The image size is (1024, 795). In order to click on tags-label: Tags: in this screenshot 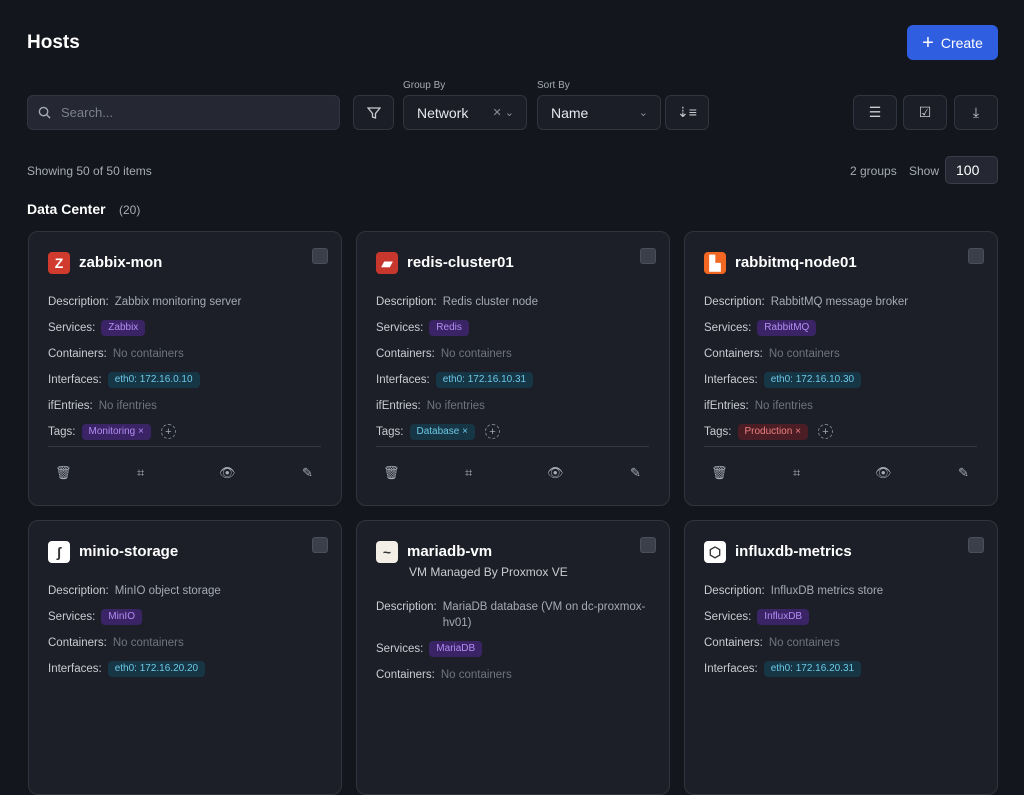, I will do `click(62, 432)`.